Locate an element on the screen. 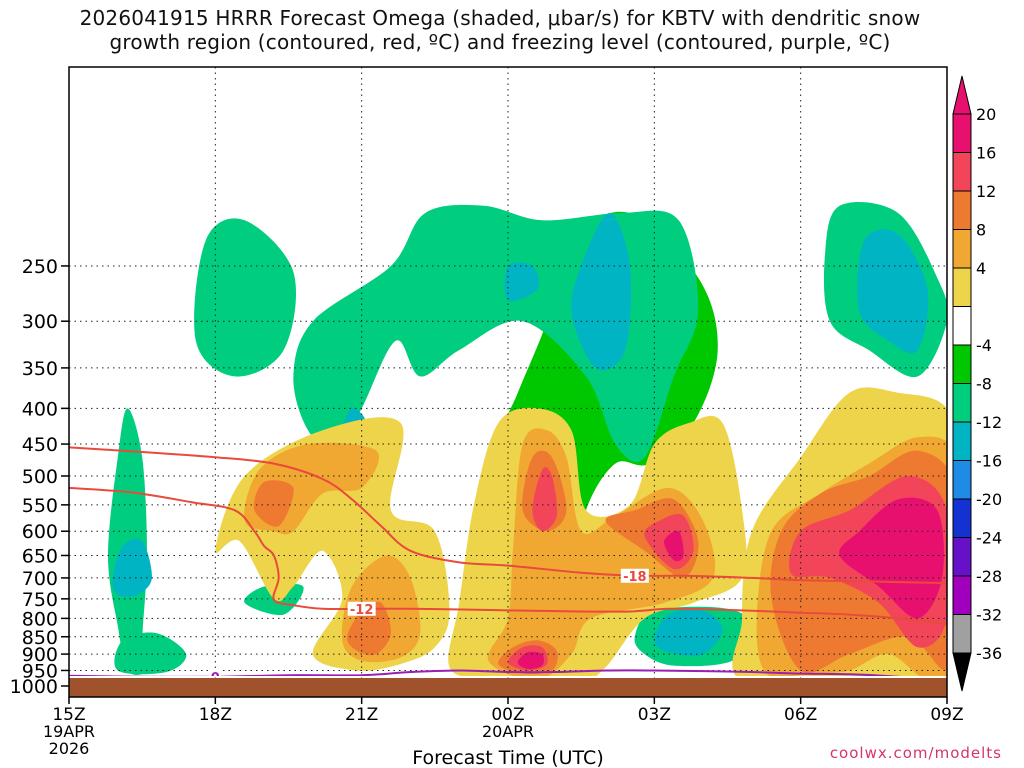 This screenshot has height=768, width=1024. colorbar-label--28: -28 is located at coordinates (989, 576).